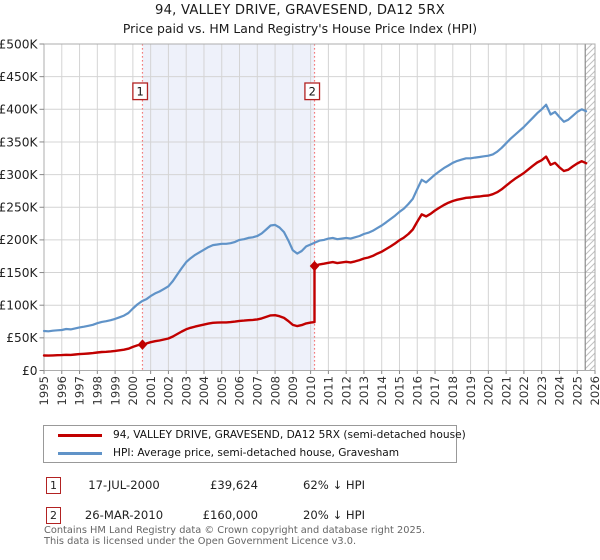  What do you see at coordinates (151, 391) in the screenshot?
I see `svg-text: 2001` at bounding box center [151, 391].